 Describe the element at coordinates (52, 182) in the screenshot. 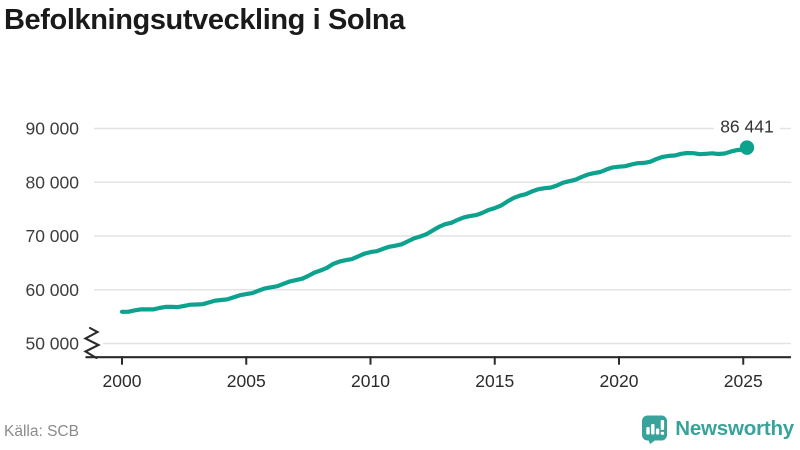

I see `y-tick-label: 80 000` at that location.